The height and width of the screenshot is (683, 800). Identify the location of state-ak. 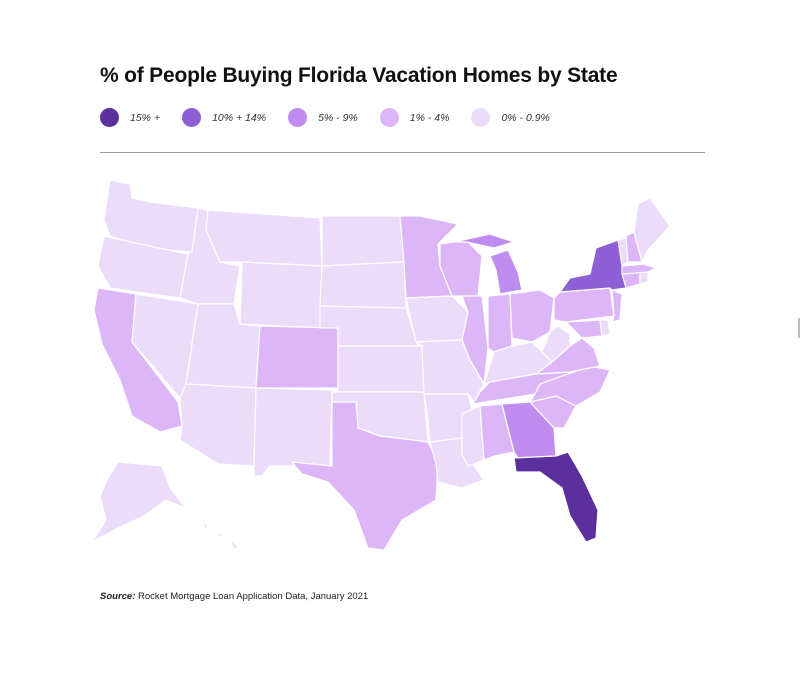
(139, 502).